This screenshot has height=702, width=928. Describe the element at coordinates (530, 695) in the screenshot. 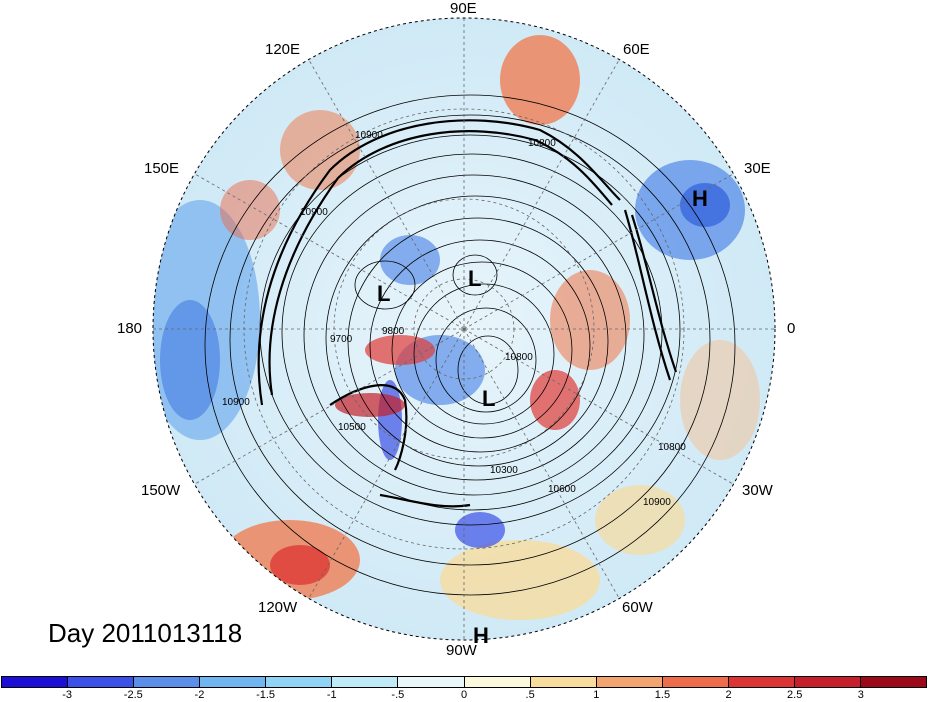

I see `colorbar-tick-label: .5` at that location.